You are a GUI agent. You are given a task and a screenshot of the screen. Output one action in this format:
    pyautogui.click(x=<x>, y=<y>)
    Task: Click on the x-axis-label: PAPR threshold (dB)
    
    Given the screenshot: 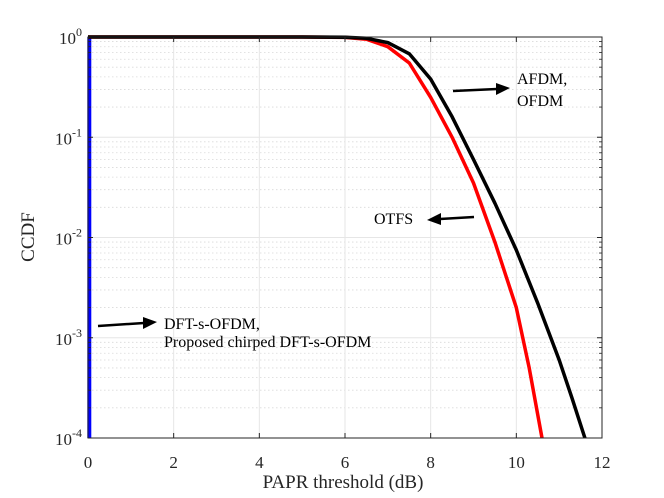 What is the action you would take?
    pyautogui.click(x=343, y=482)
    